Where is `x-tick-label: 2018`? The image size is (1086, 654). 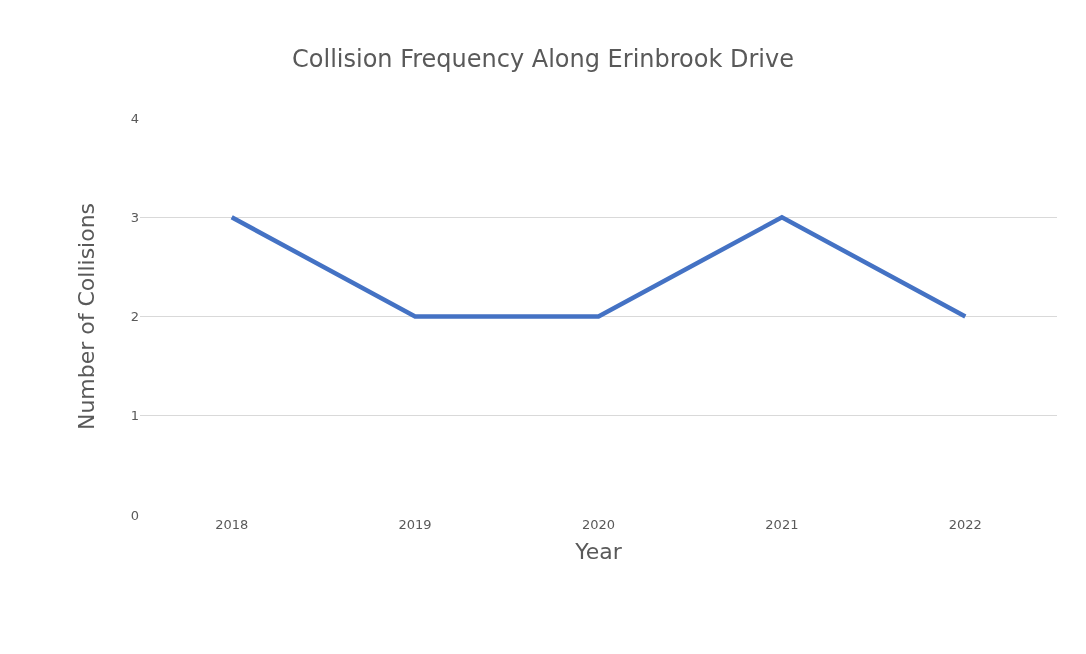 x-tick-label: 2018 is located at coordinates (232, 524).